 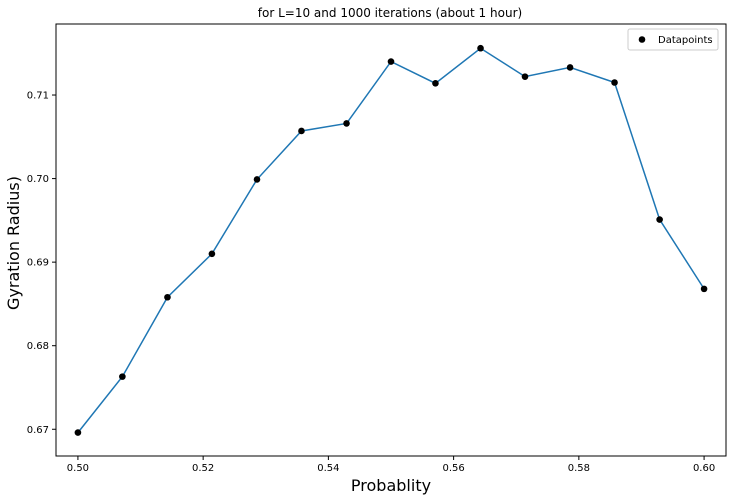 What do you see at coordinates (38, 263) in the screenshot?
I see `y-tick-label: 0.69` at bounding box center [38, 263].